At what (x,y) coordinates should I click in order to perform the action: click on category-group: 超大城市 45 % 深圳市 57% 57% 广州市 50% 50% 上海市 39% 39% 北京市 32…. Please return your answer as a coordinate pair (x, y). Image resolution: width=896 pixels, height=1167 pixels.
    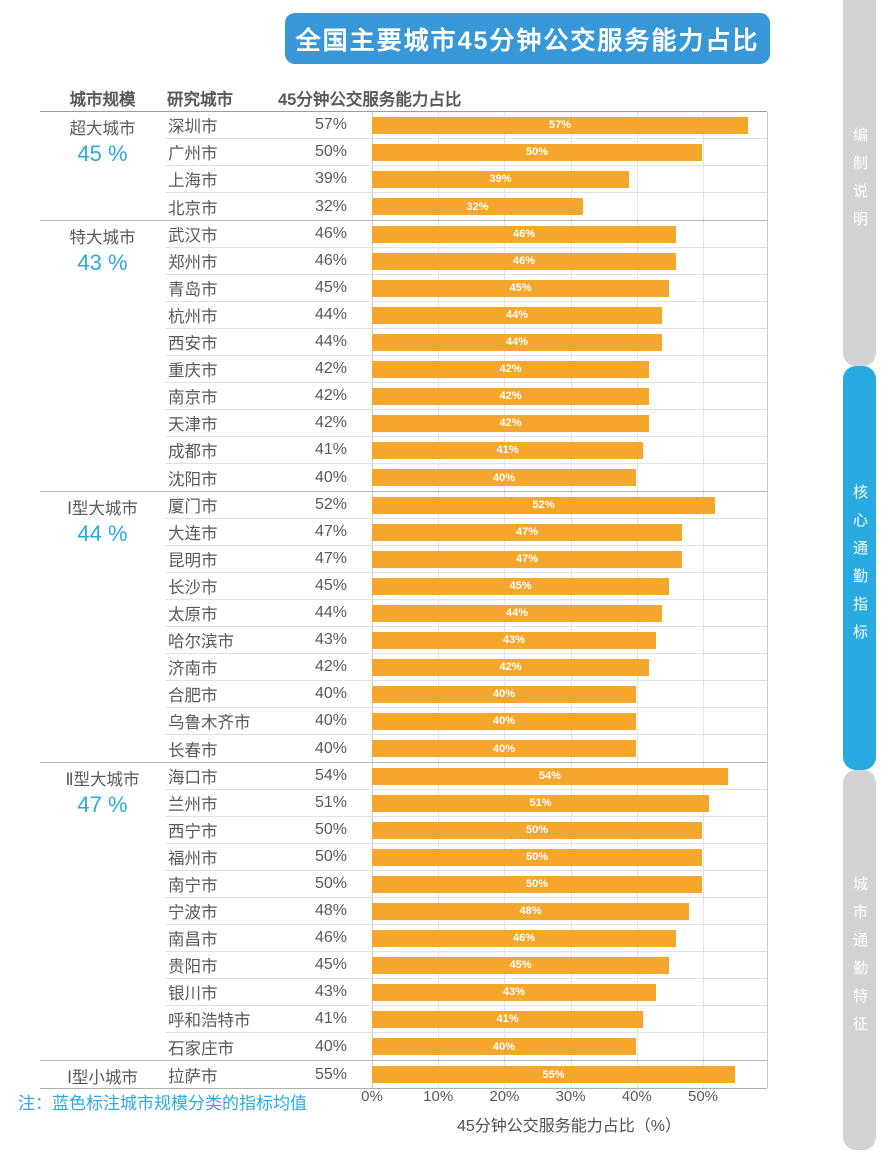
    Looking at the image, I should click on (403, 166).